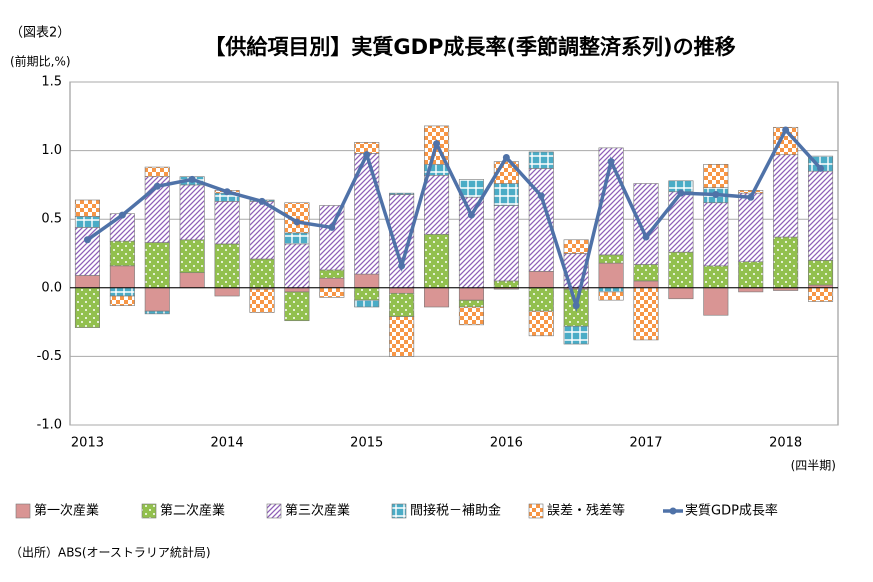 The image size is (873, 582). What do you see at coordinates (51, 82) in the screenshot?
I see `y-tick-label: 1.5` at bounding box center [51, 82].